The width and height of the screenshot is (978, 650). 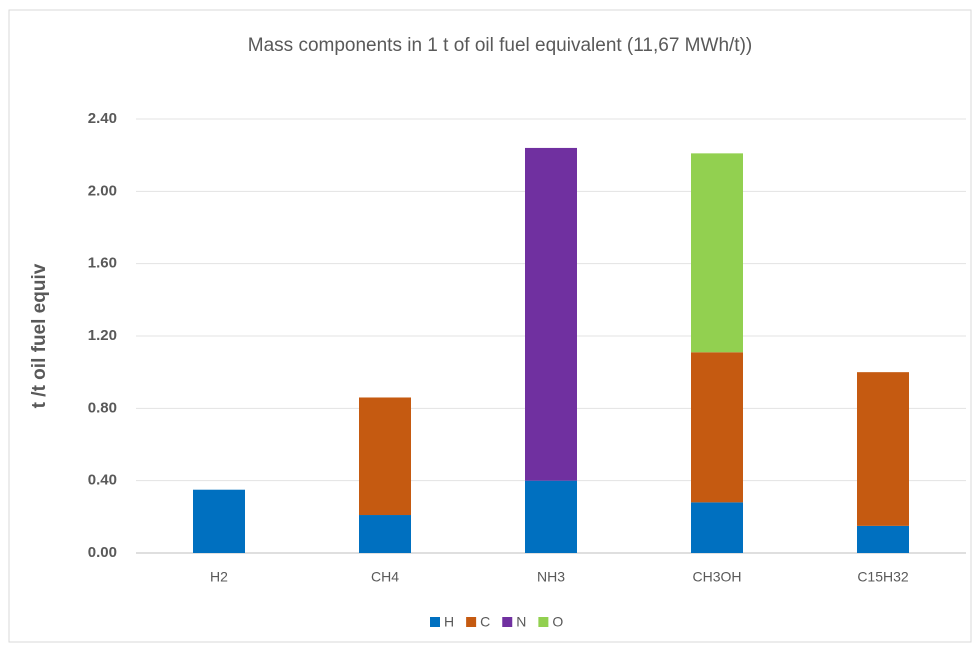 I want to click on legend-label: H, so click(x=449, y=622).